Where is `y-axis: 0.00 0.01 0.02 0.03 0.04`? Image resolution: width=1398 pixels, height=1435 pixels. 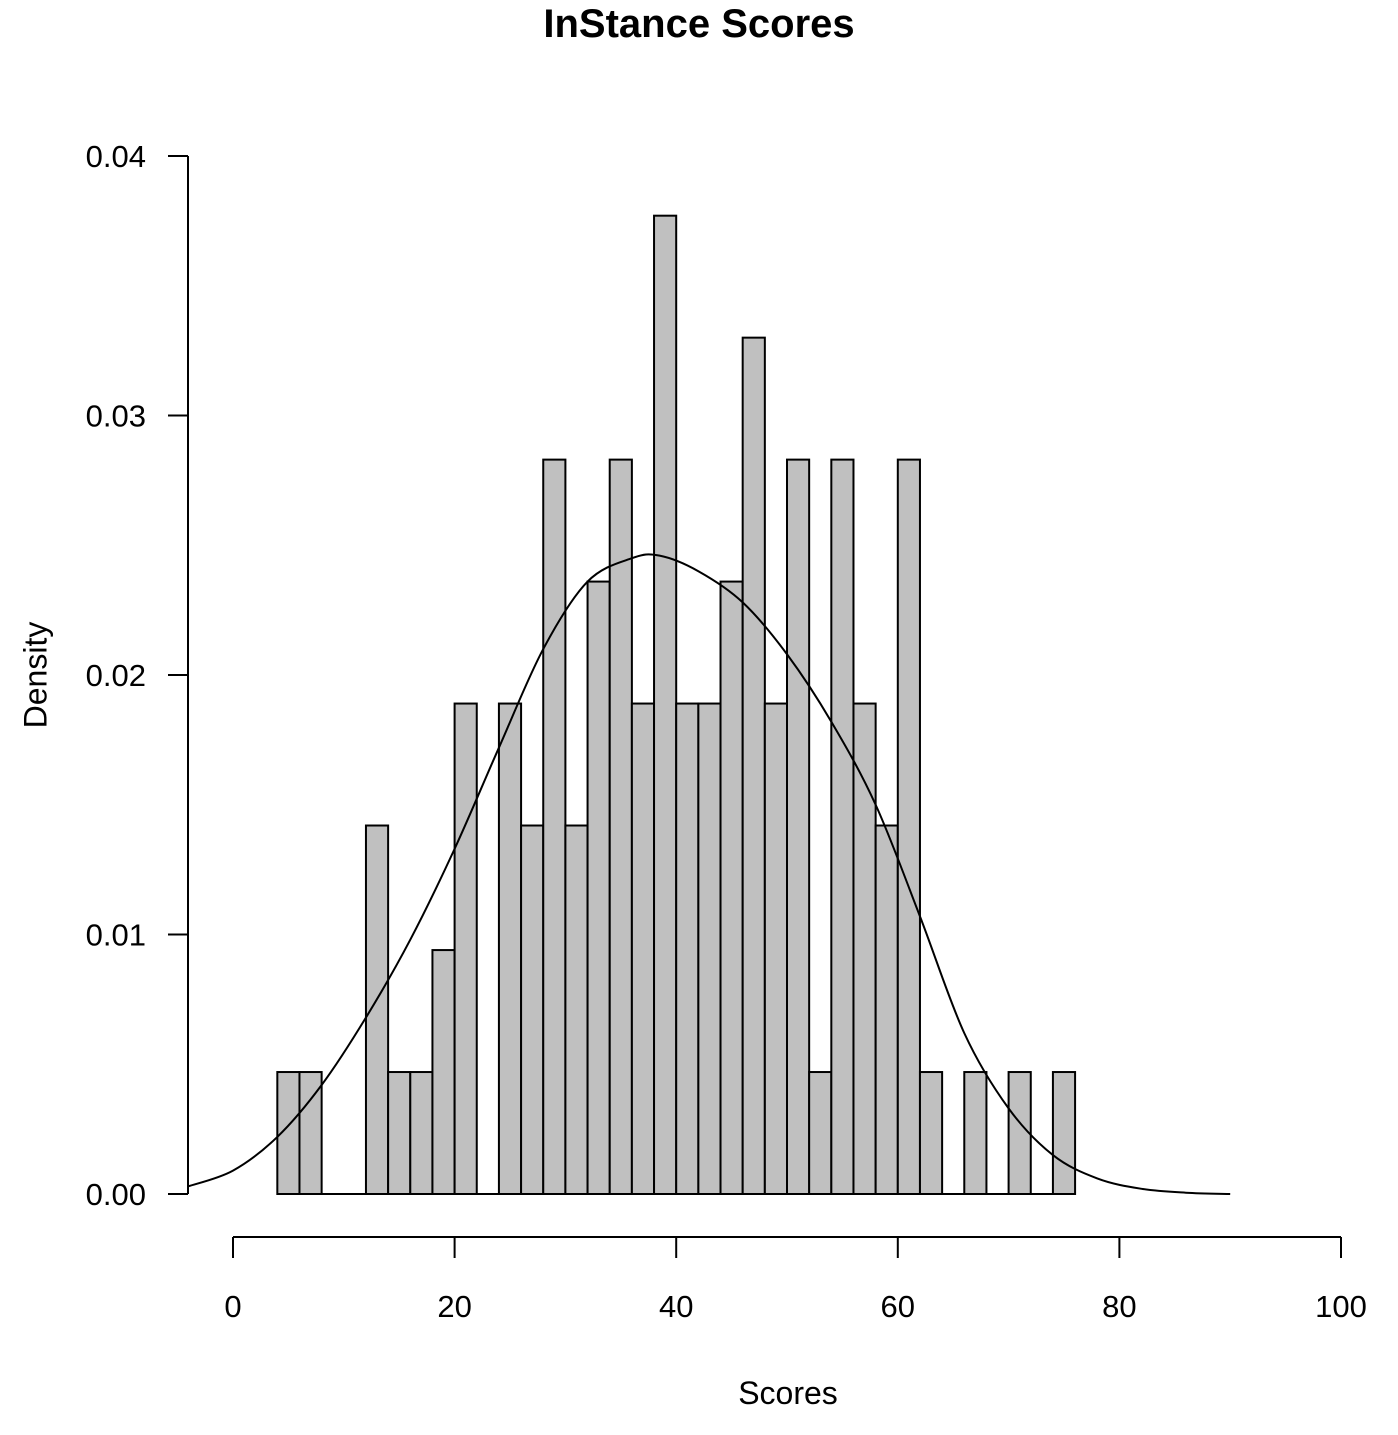
y-axis: 0.00 0.01 0.02 0.03 0.04 is located at coordinates (137, 675).